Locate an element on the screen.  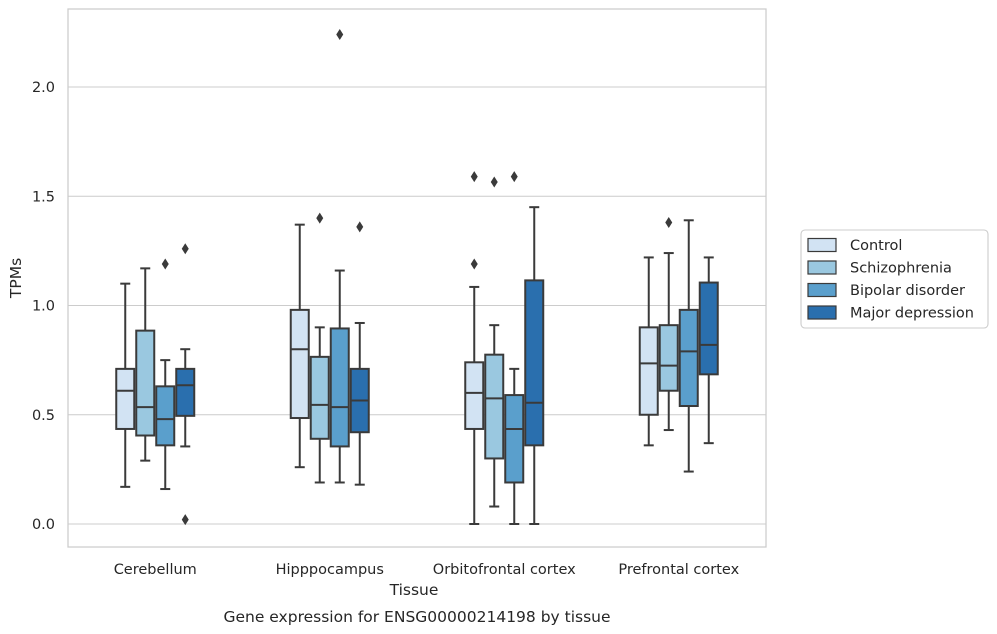
y-tick-label: 1.5 is located at coordinates (43, 197).